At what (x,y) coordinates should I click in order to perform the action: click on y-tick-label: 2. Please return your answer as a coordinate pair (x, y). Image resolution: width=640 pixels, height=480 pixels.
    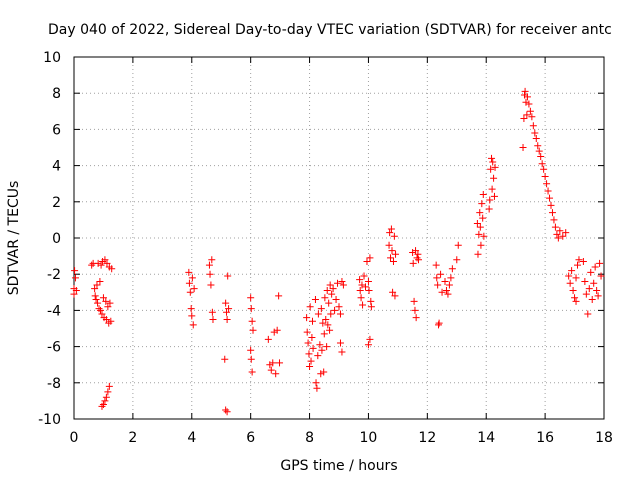
    Looking at the image, I should click on (56, 203).